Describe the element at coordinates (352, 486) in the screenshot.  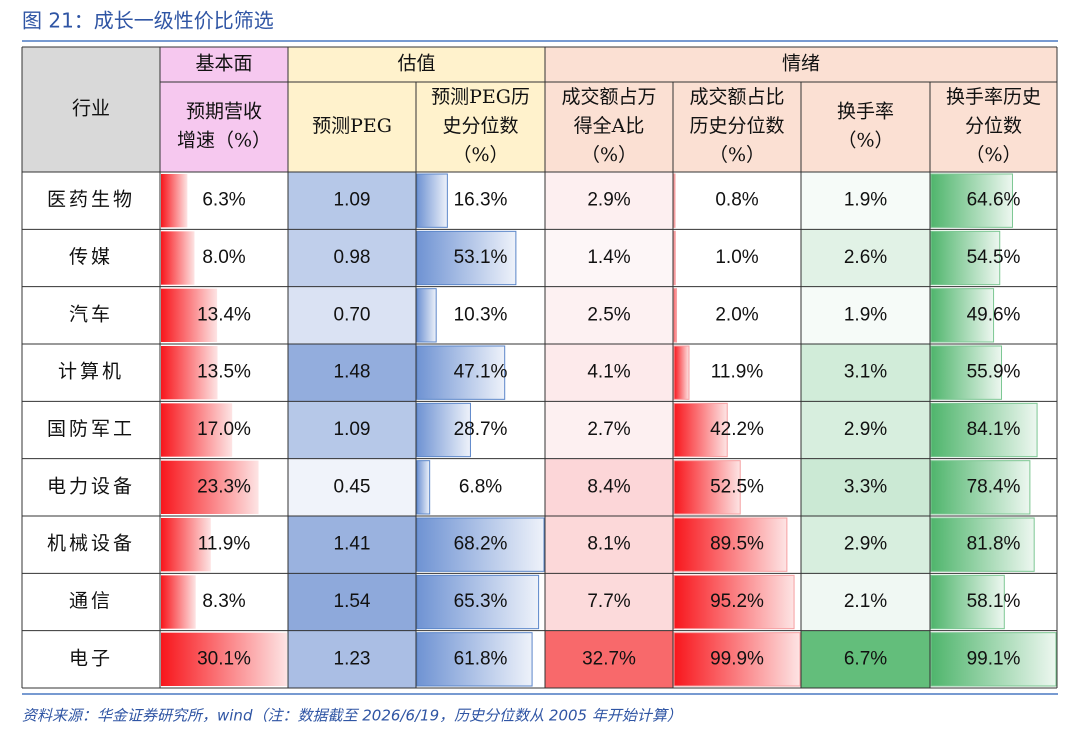
I see `cell-value: 0.45` at that location.